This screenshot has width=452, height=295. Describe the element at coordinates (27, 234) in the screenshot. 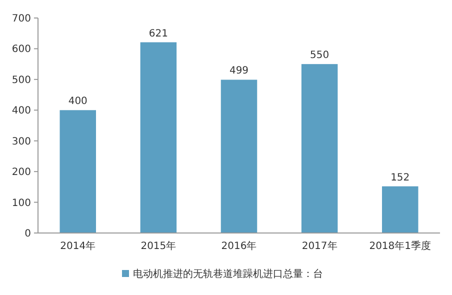

I see `y-tick-label: 0` at that location.